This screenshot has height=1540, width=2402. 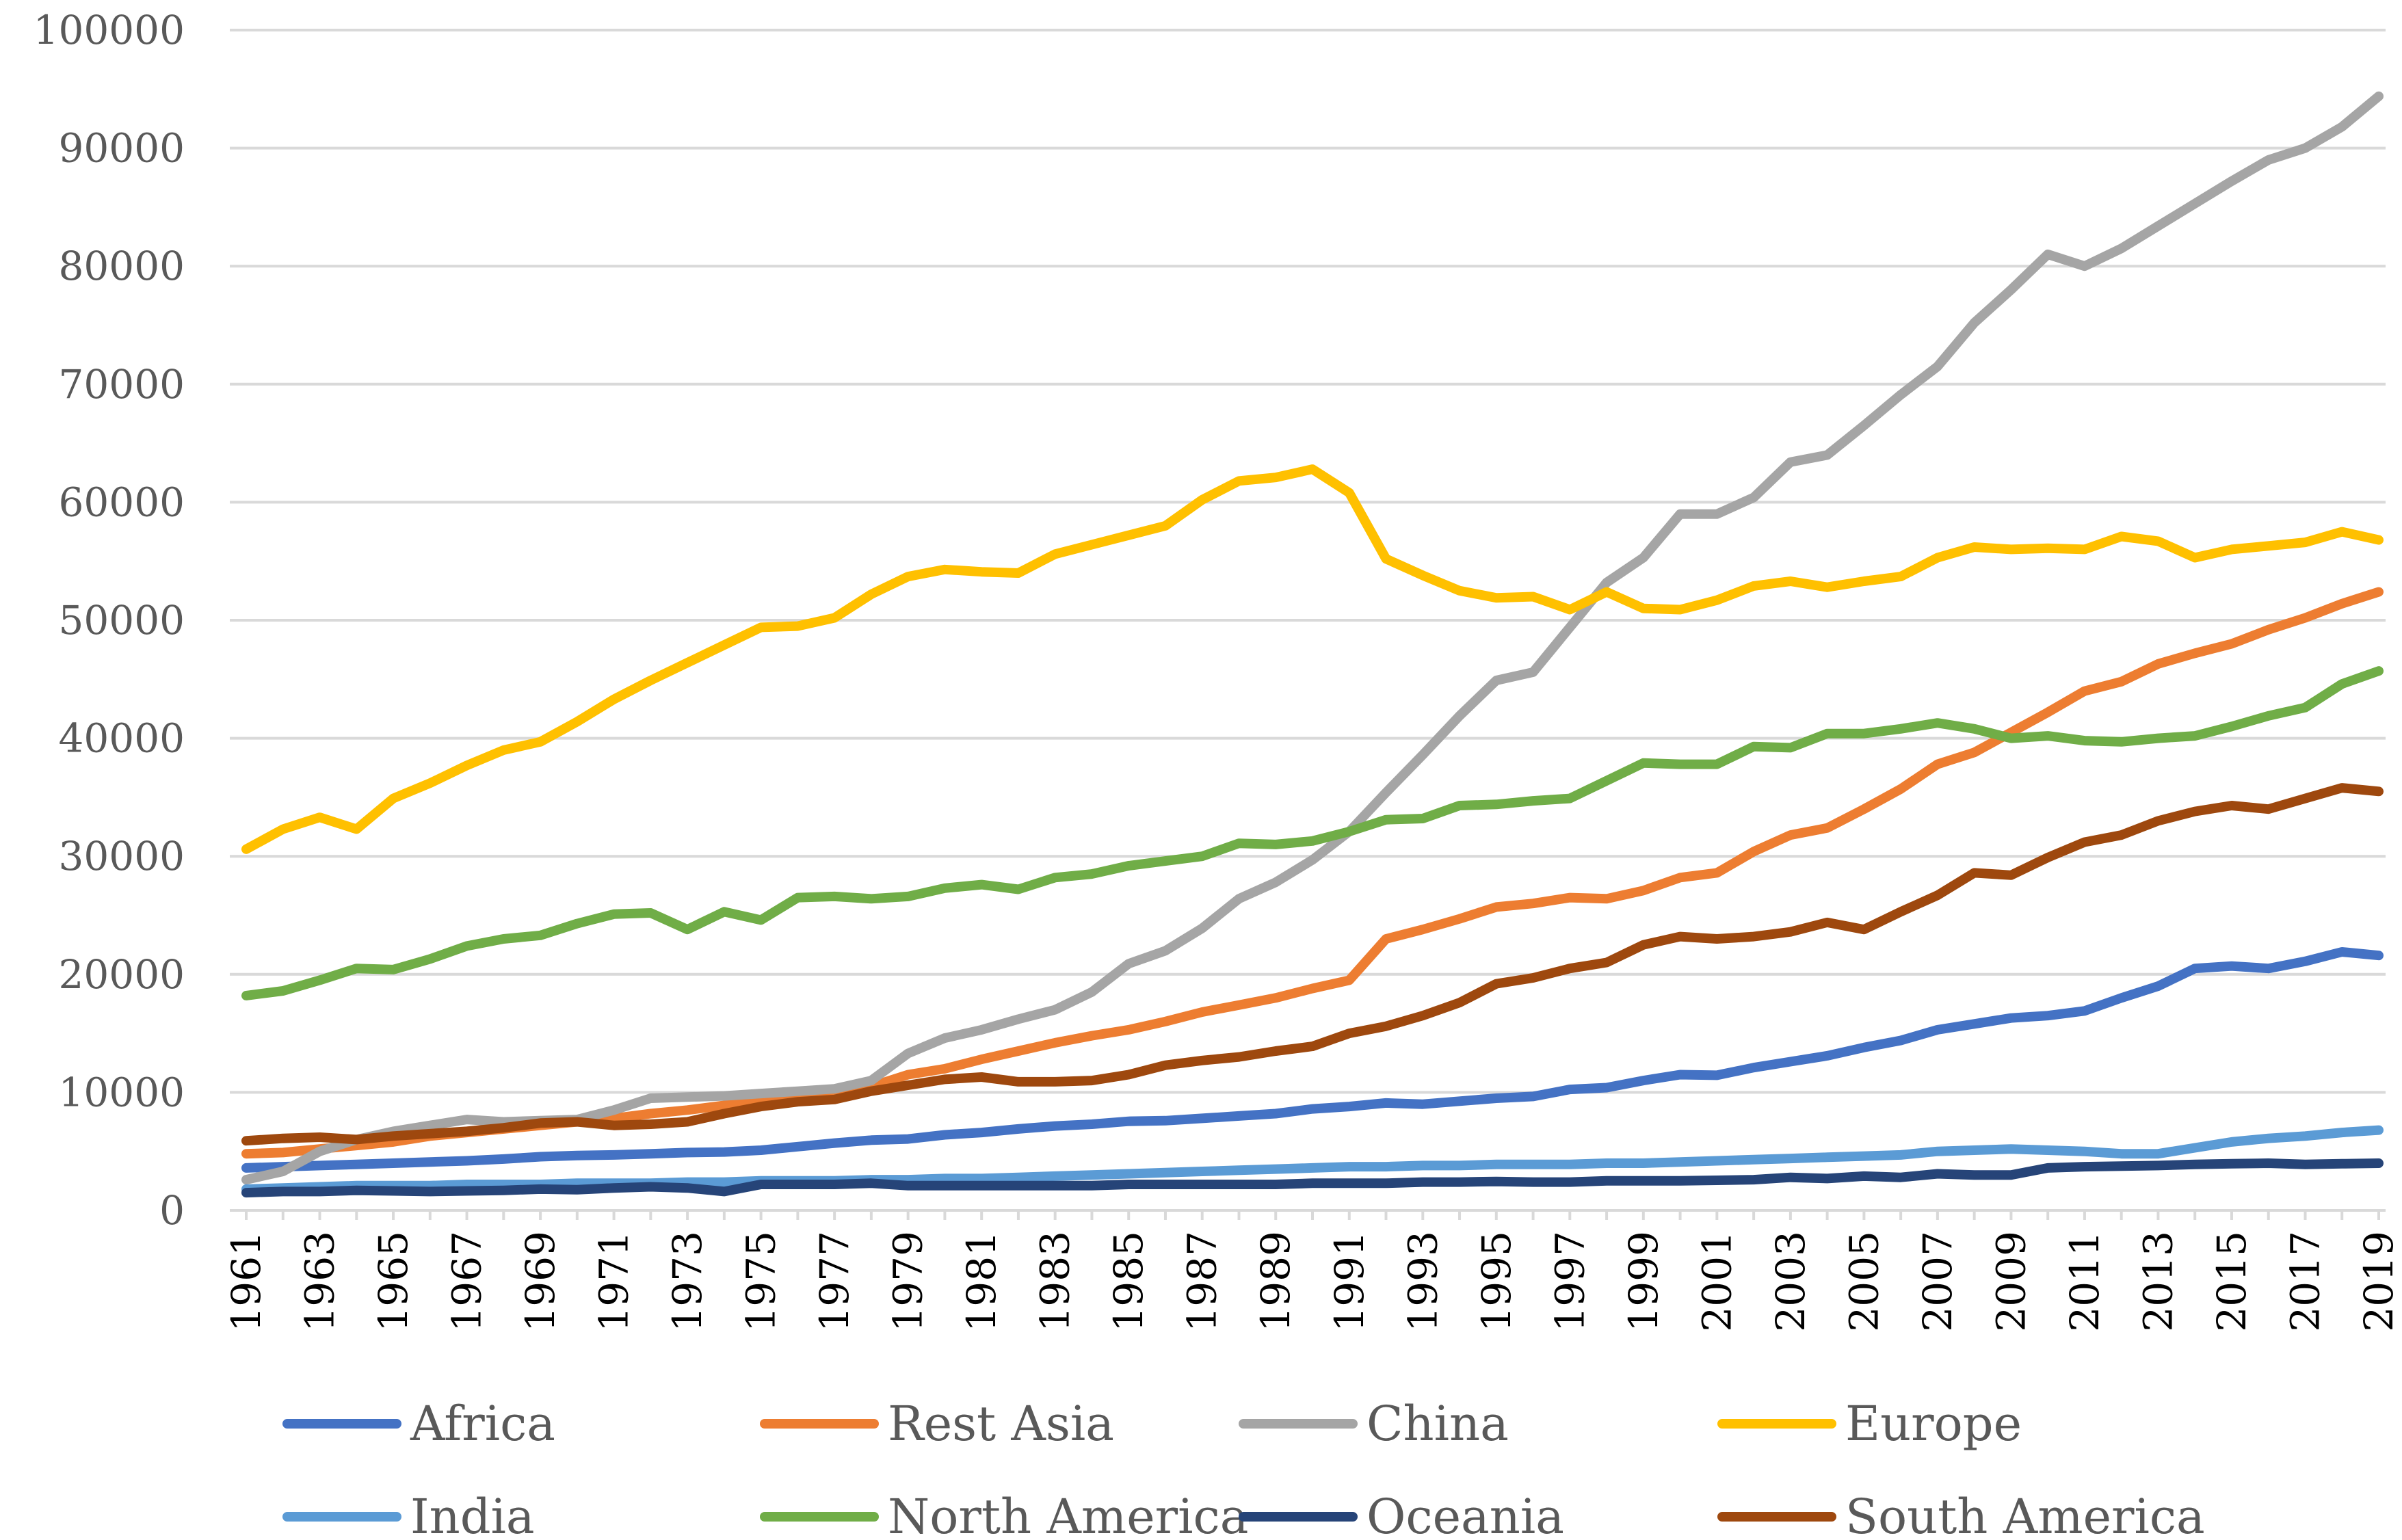 What do you see at coordinates (908, 1281) in the screenshot?
I see `x-tick-label: 1979` at bounding box center [908, 1281].